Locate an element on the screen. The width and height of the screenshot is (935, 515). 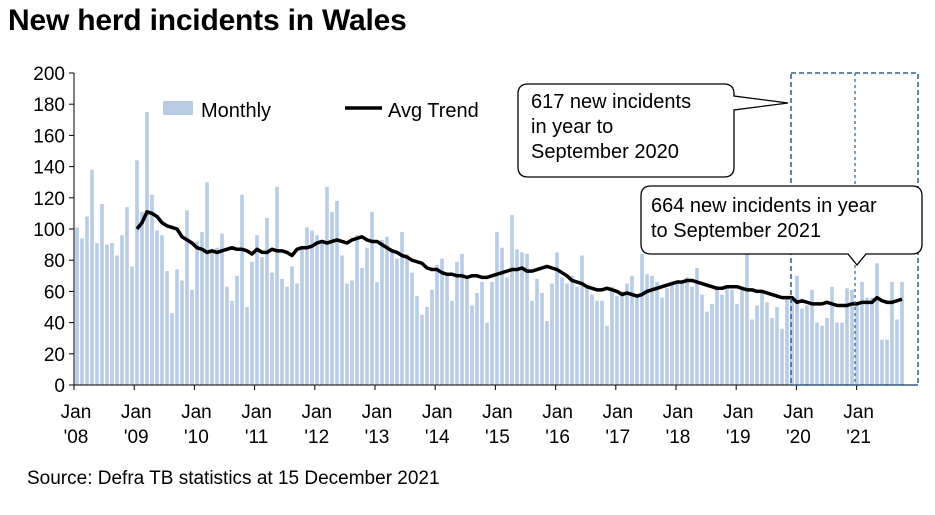
y-tick-label: 0 is located at coordinates (59, 386).